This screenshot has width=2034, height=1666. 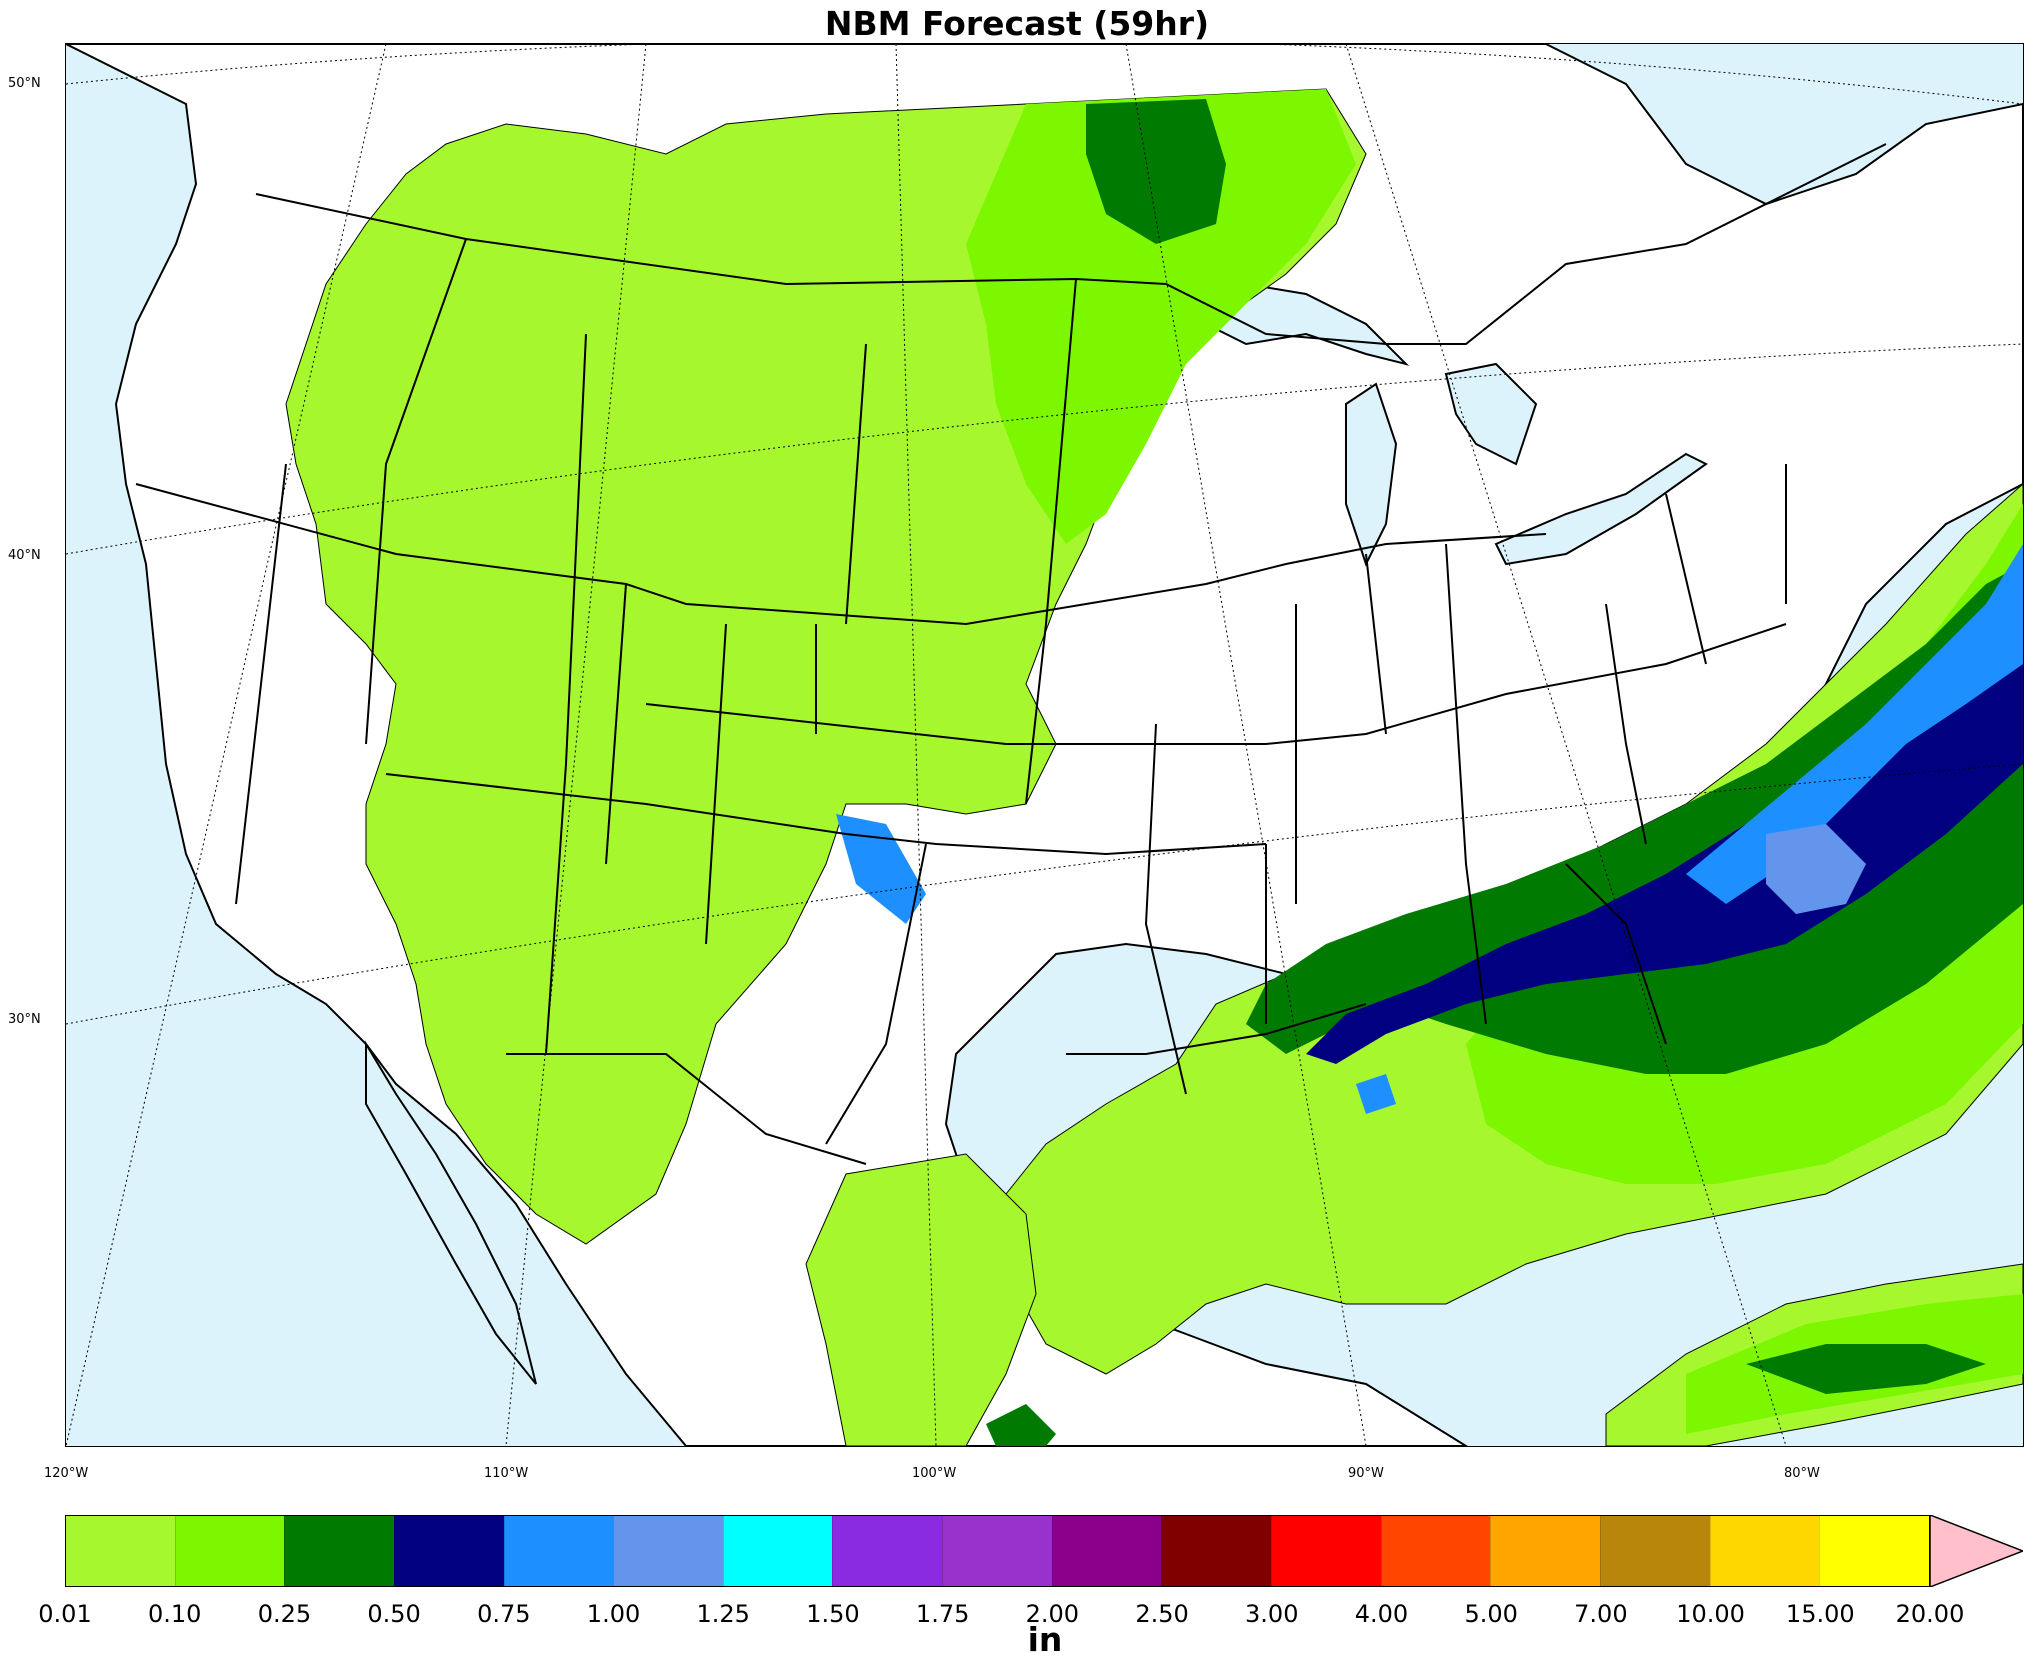 I want to click on colorbar-tick-label: 1.50, so click(x=833, y=1614).